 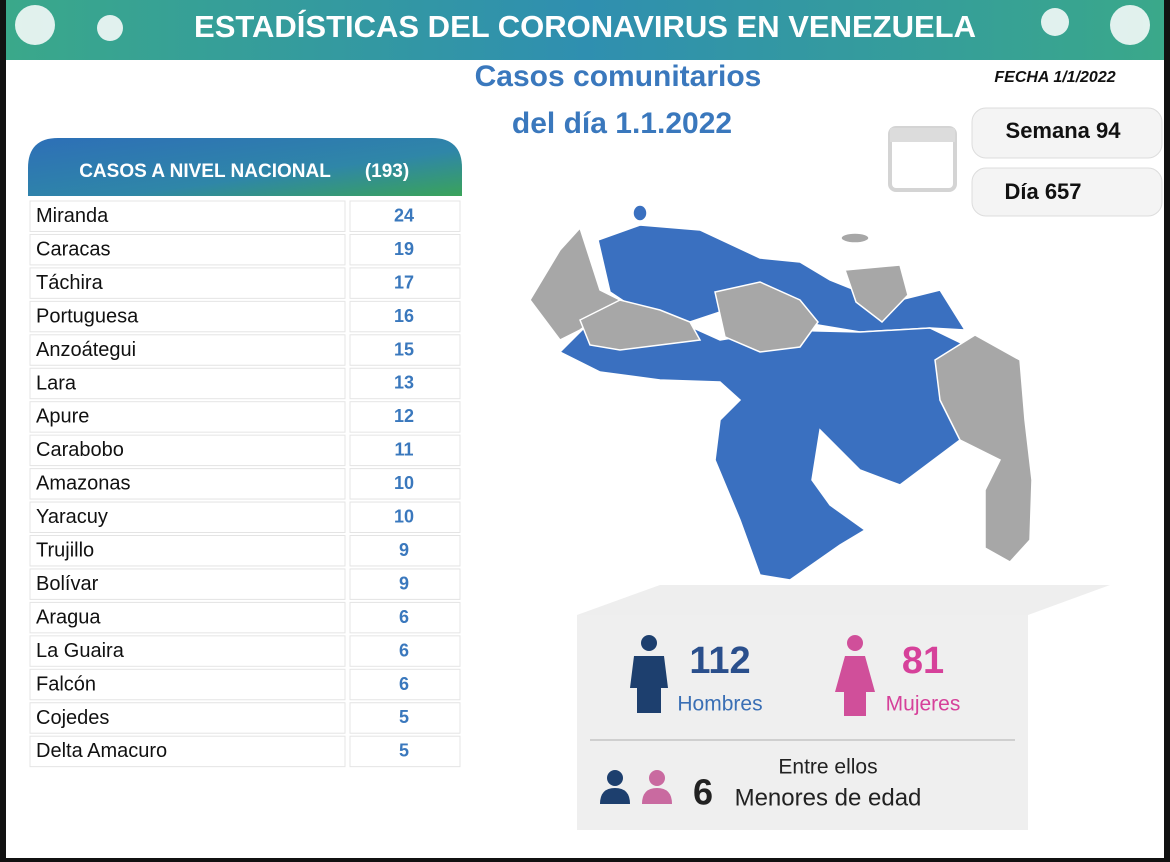 What do you see at coordinates (73, 249) in the screenshot?
I see `row-name: Caracas` at bounding box center [73, 249].